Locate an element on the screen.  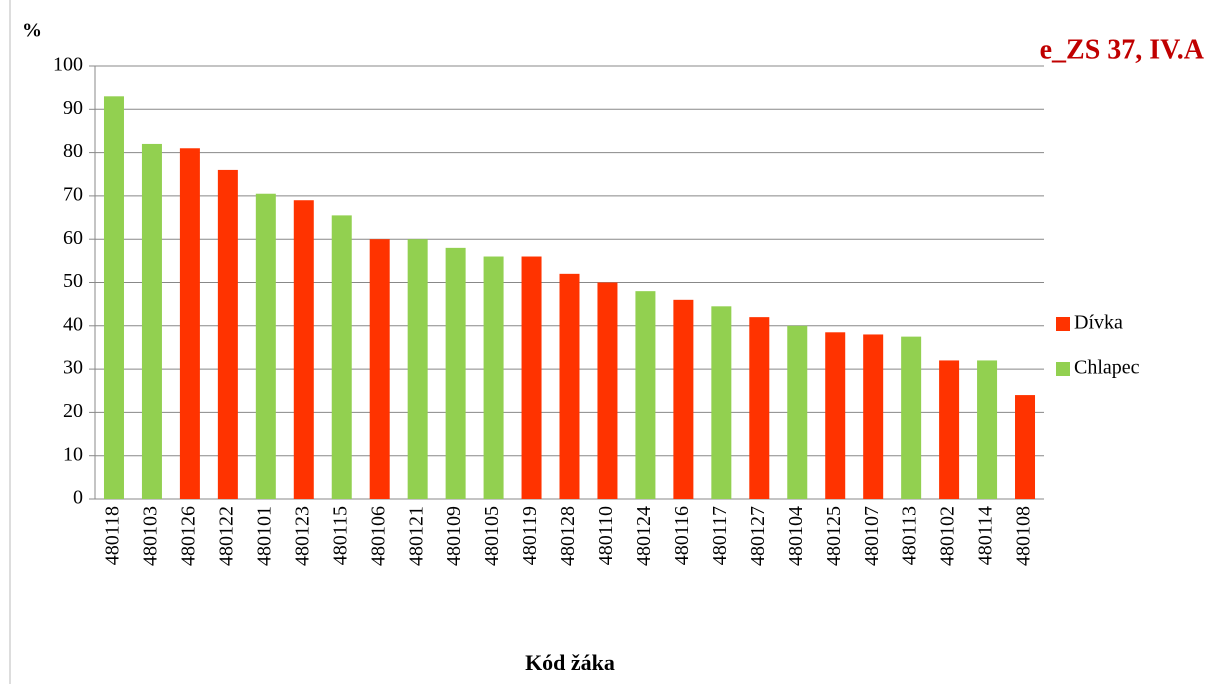
x-tick-label: 480102 is located at coordinates (948, 536).